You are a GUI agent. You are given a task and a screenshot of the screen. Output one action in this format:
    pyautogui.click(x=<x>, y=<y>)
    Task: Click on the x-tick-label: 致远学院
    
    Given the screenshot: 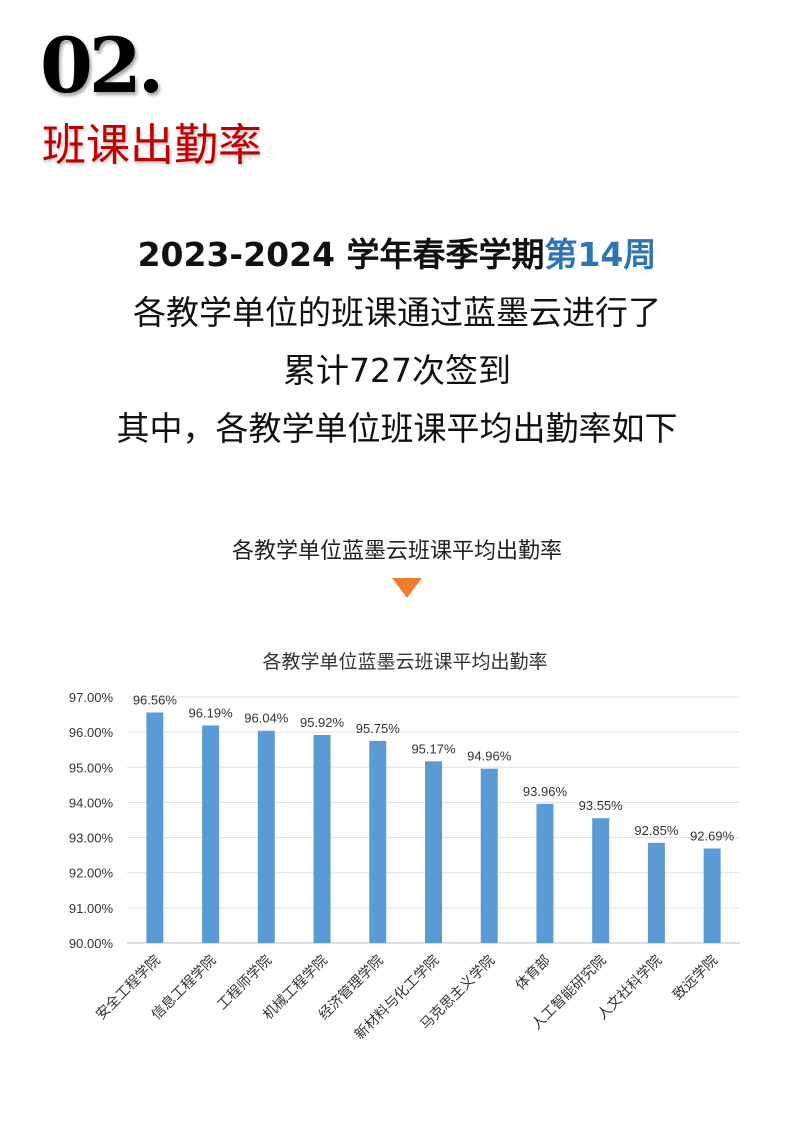 What is the action you would take?
    pyautogui.click(x=695, y=978)
    